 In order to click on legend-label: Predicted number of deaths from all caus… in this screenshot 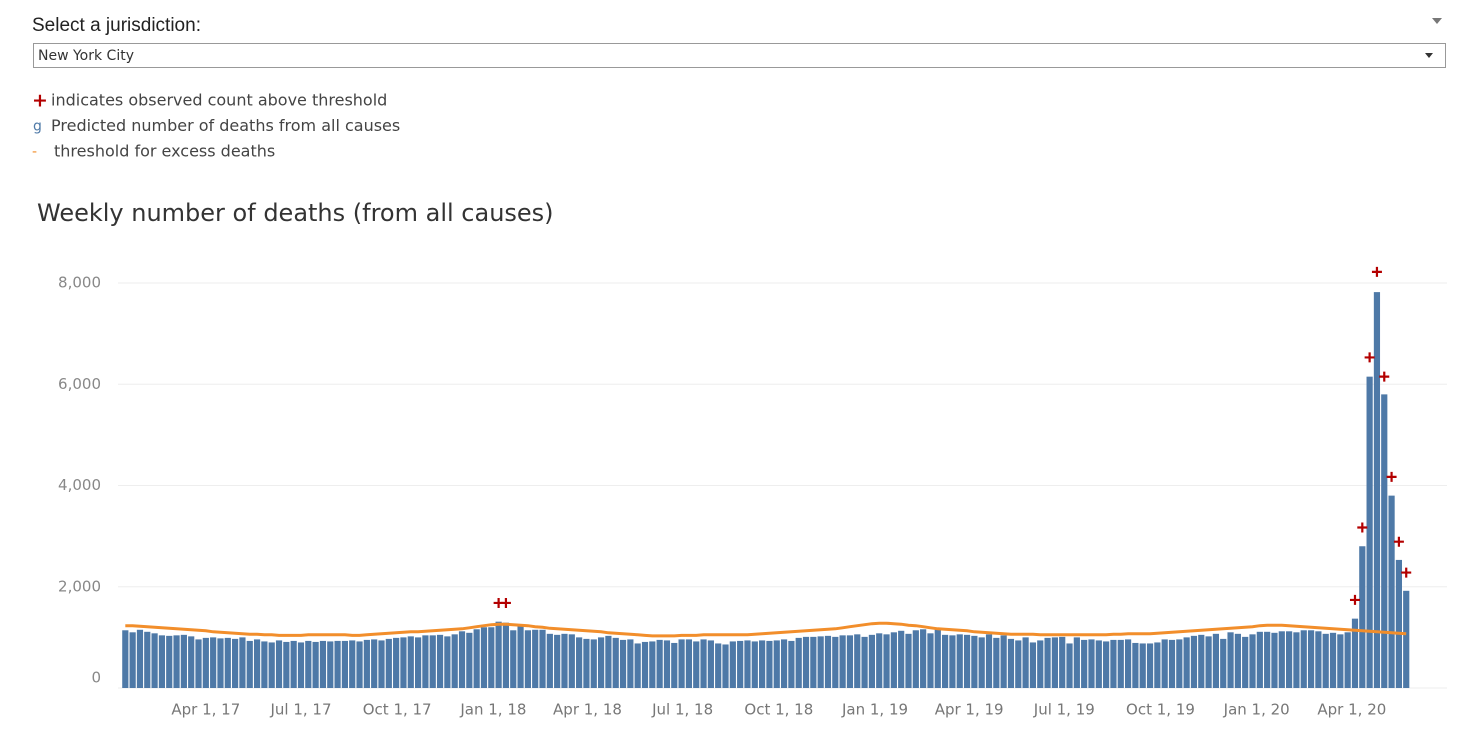, I will do `click(225, 125)`.